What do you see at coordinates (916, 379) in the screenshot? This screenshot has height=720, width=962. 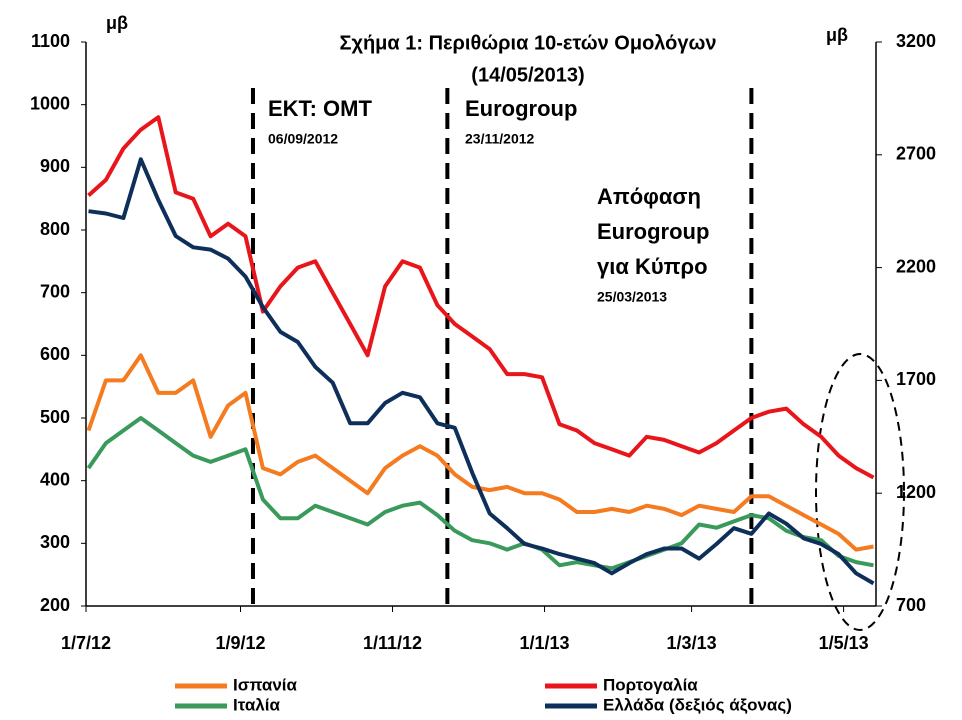 I see `y2-tick-label: 1700` at bounding box center [916, 379].